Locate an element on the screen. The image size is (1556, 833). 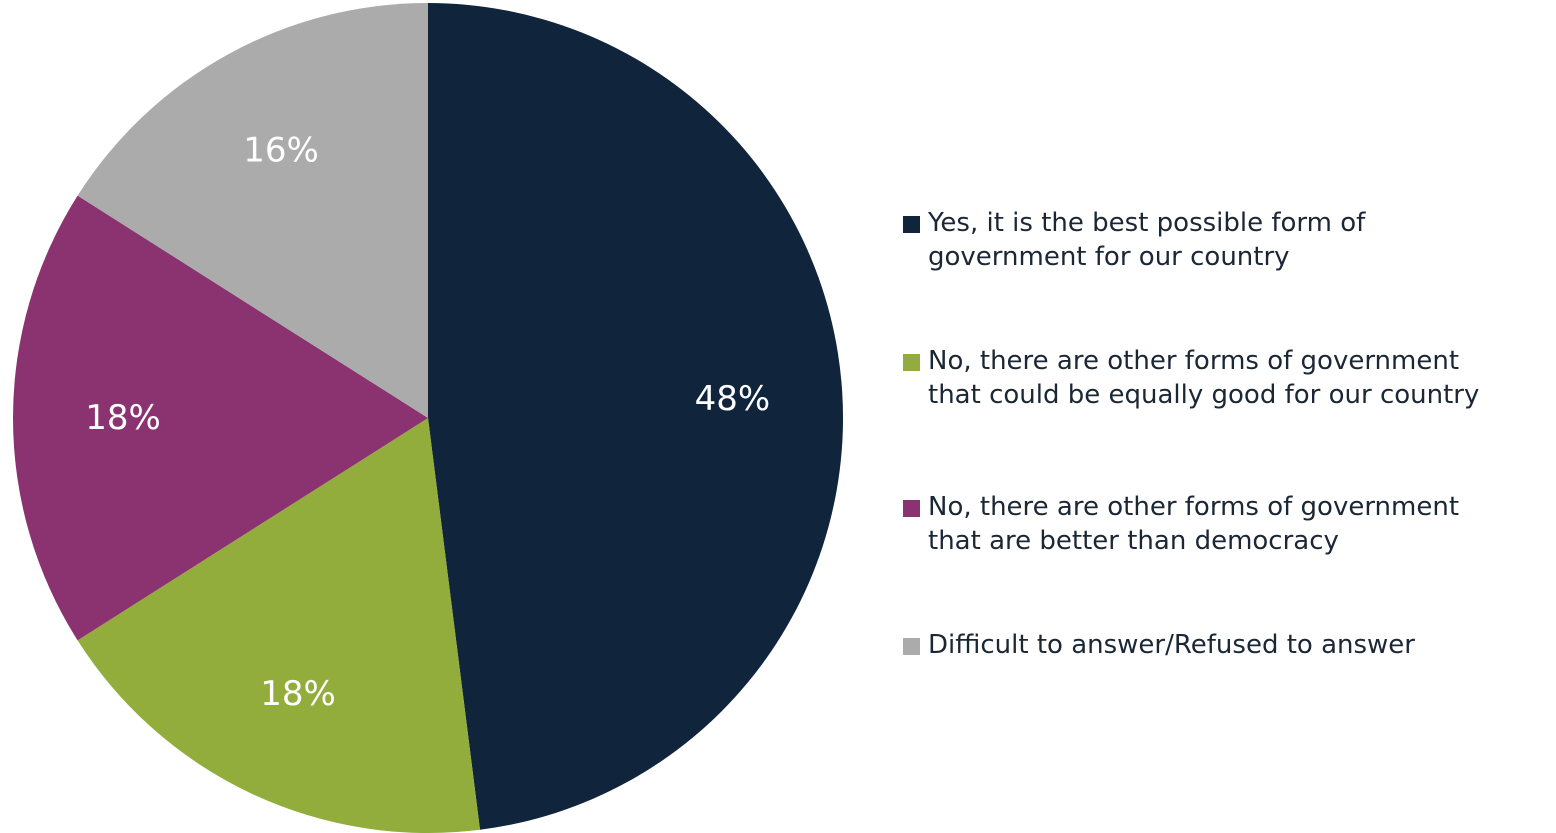
pie-data-label: 16% is located at coordinates (281, 151).